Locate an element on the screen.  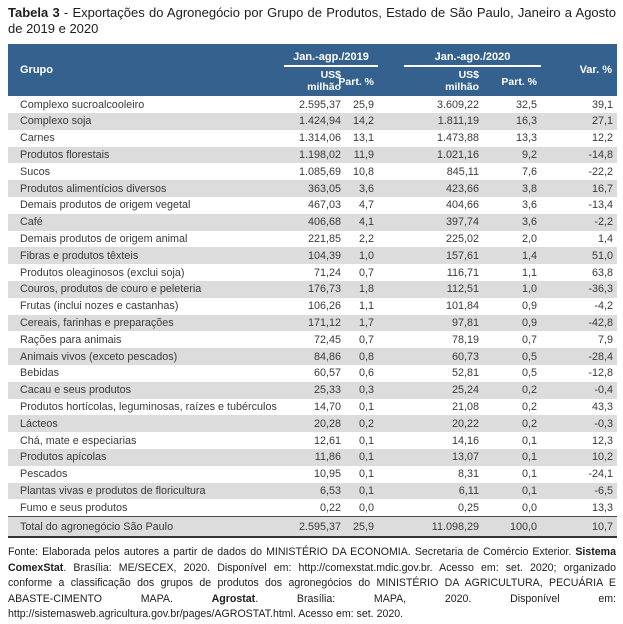
var-cell: 12,3 is located at coordinates (602, 440).